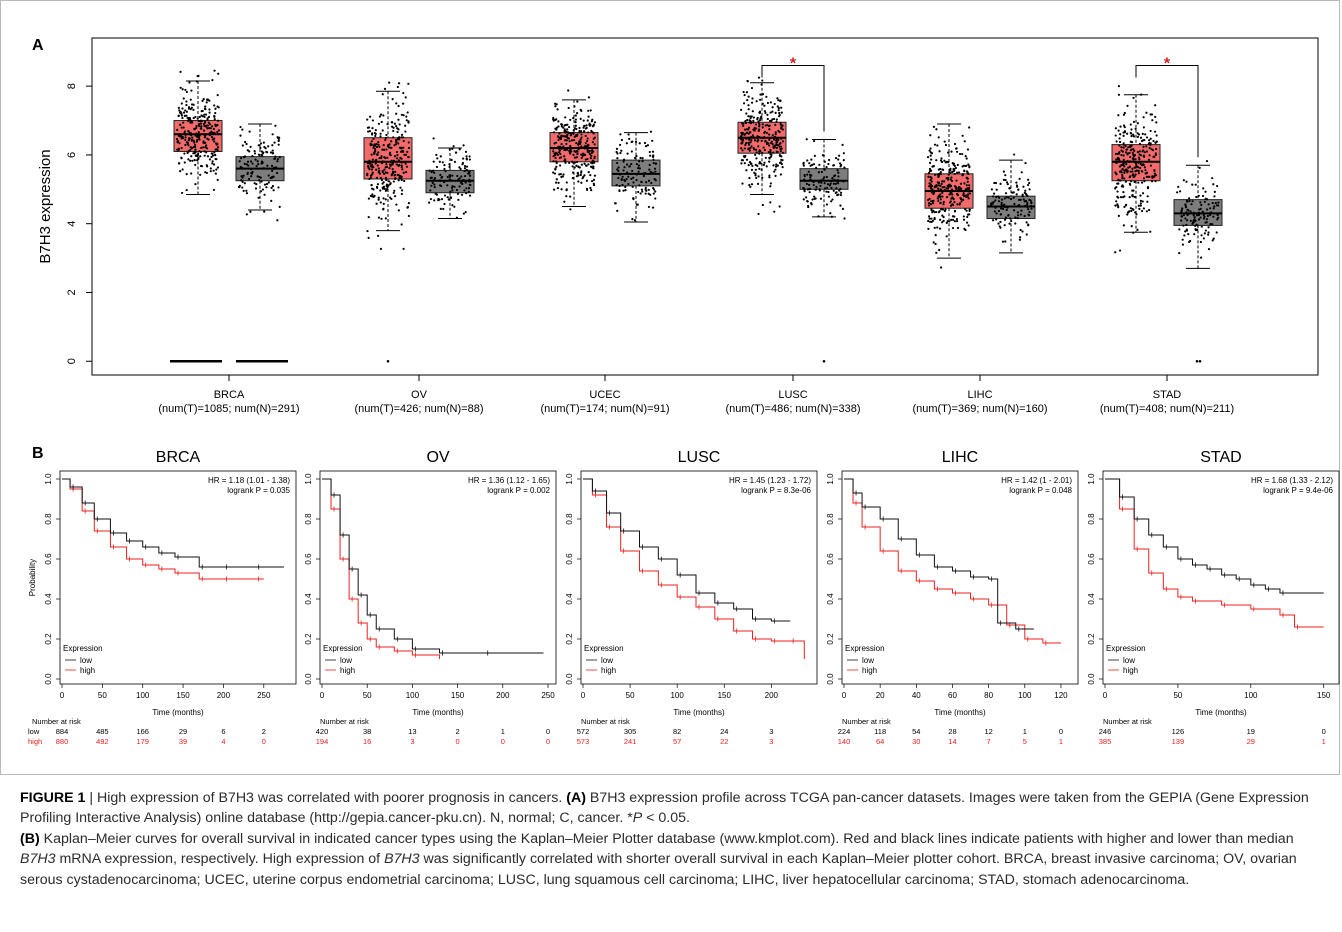  I want to click on km-risk-low-value: 224, so click(844, 731).